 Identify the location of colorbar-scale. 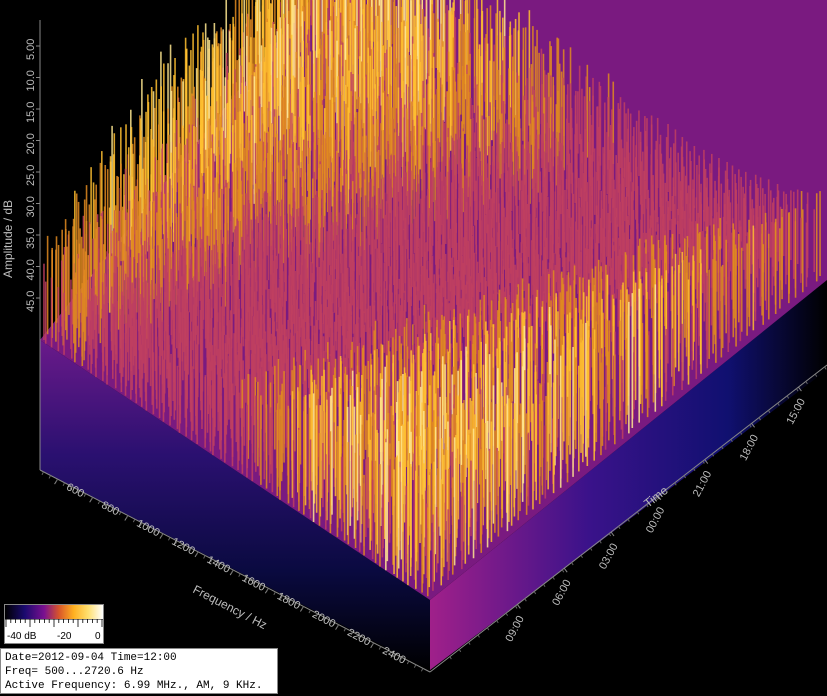
(54, 623).